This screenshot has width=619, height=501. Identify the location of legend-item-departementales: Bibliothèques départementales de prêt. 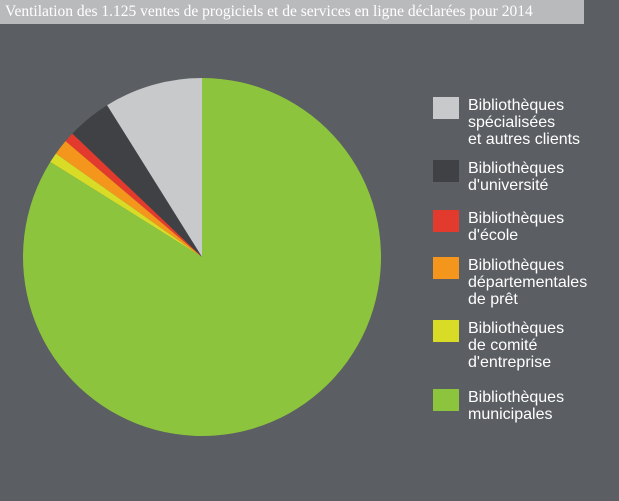
(510, 282).